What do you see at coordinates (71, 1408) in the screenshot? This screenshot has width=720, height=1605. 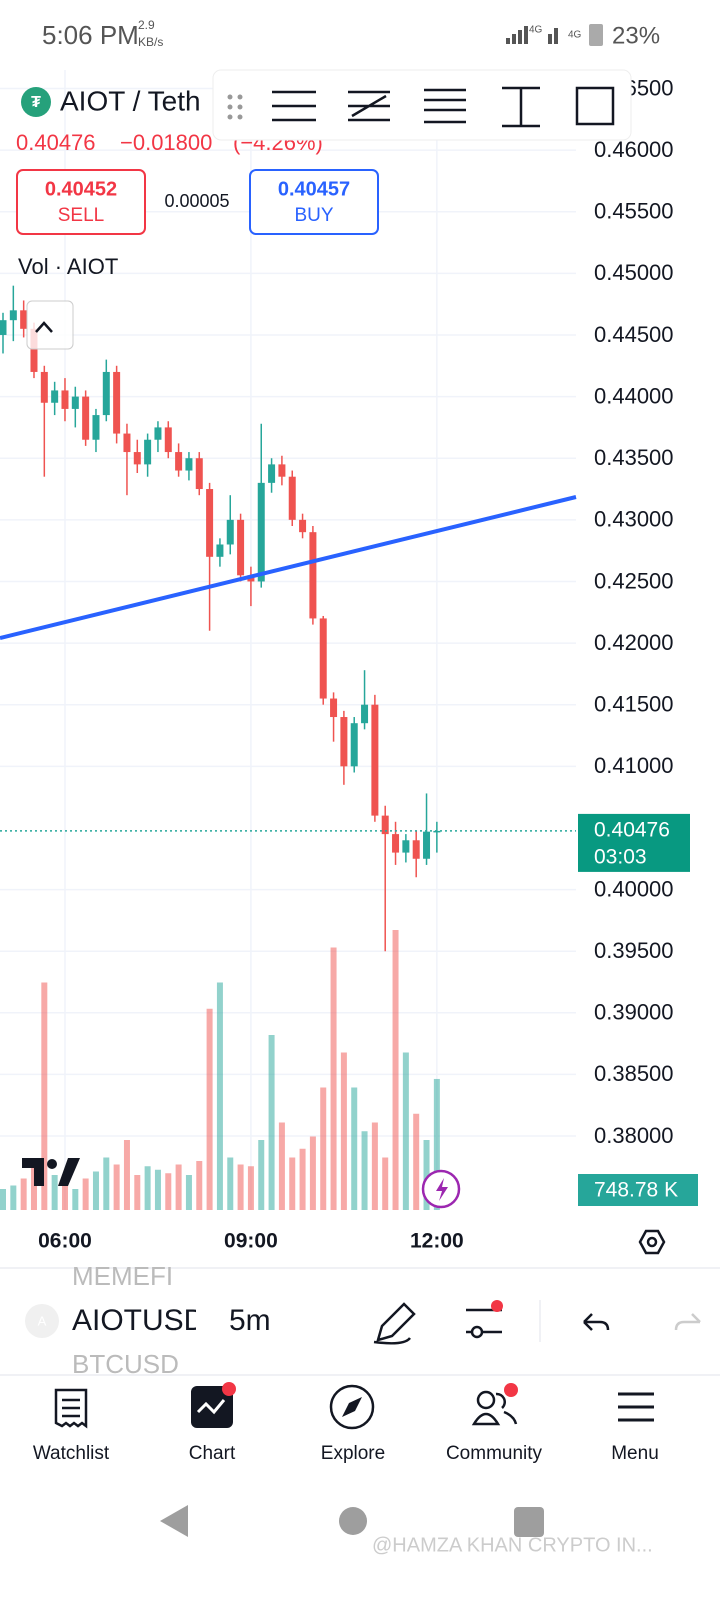 I see `watchlist-icon` at bounding box center [71, 1408].